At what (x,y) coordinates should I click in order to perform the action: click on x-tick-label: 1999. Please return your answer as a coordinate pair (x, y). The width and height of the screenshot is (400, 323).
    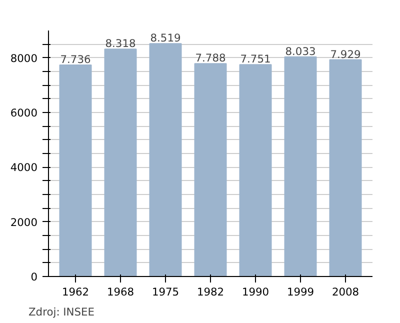
    Looking at the image, I should click on (300, 292).